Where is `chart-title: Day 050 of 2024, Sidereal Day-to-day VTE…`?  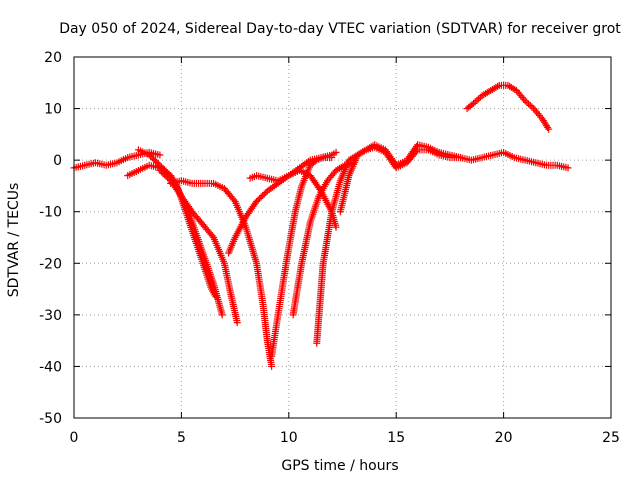 chart-title: Day 050 of 2024, Sidereal Day-to-day VTE… is located at coordinates (340, 29).